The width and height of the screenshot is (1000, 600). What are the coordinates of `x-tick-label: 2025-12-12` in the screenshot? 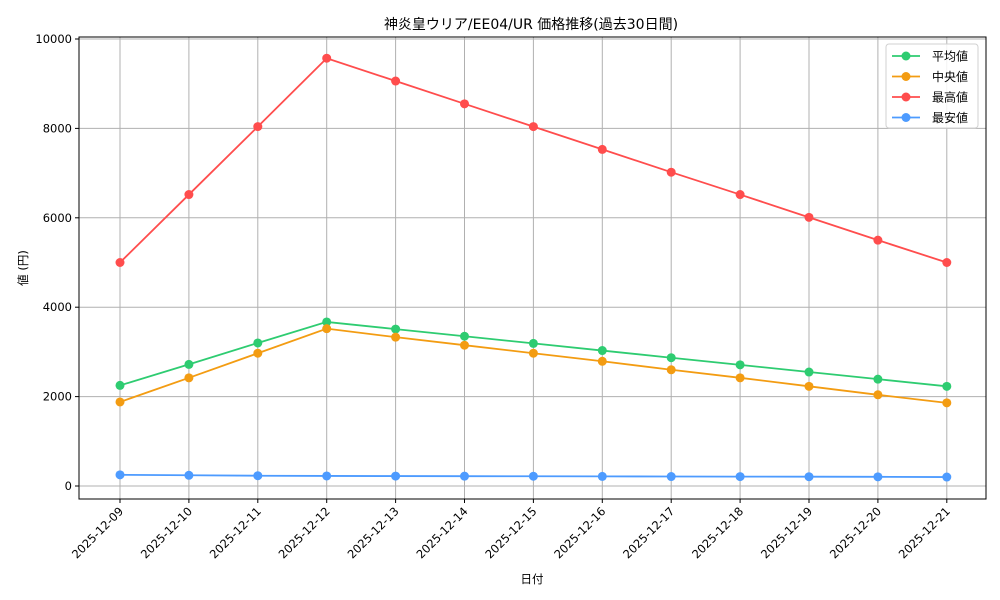 It's located at (304, 532).